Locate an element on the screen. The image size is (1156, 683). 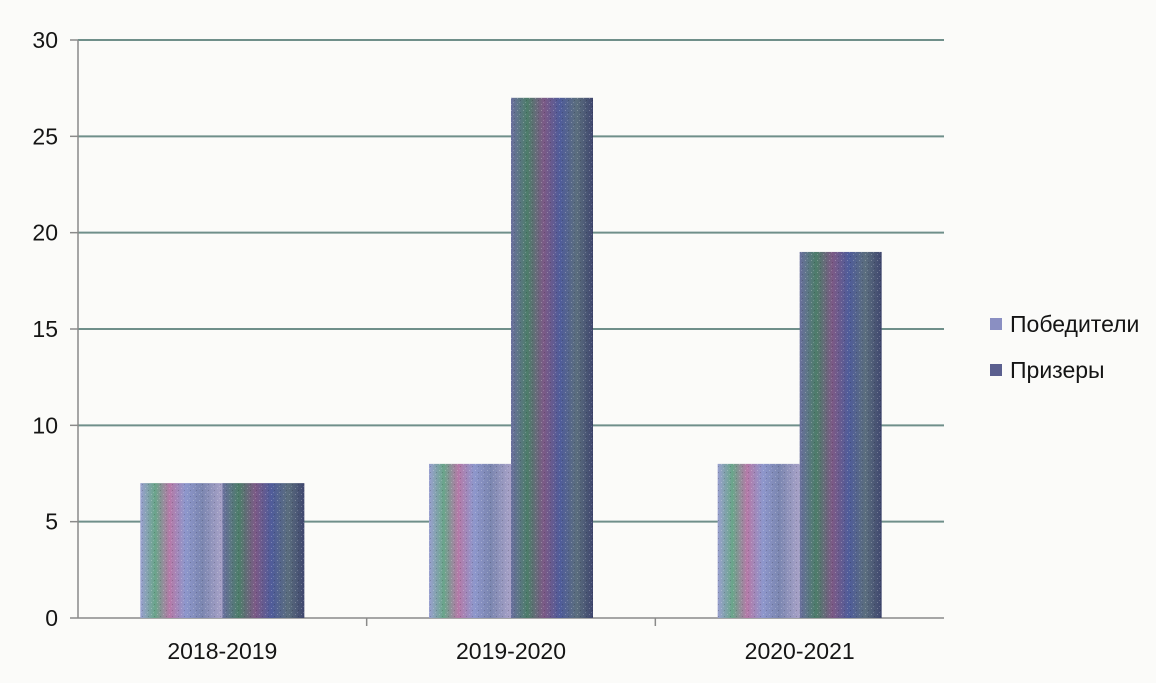
y-tick-label-15: 15 is located at coordinates (45, 329).